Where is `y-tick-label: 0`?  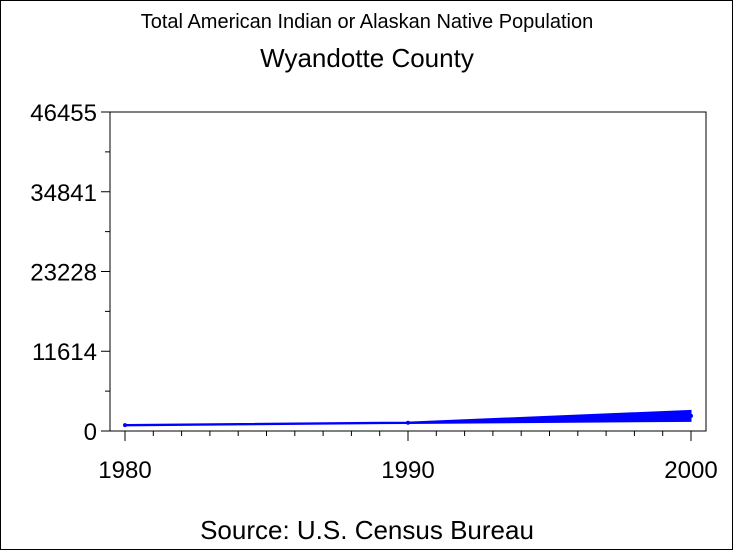
y-tick-label: 0 is located at coordinates (90, 432).